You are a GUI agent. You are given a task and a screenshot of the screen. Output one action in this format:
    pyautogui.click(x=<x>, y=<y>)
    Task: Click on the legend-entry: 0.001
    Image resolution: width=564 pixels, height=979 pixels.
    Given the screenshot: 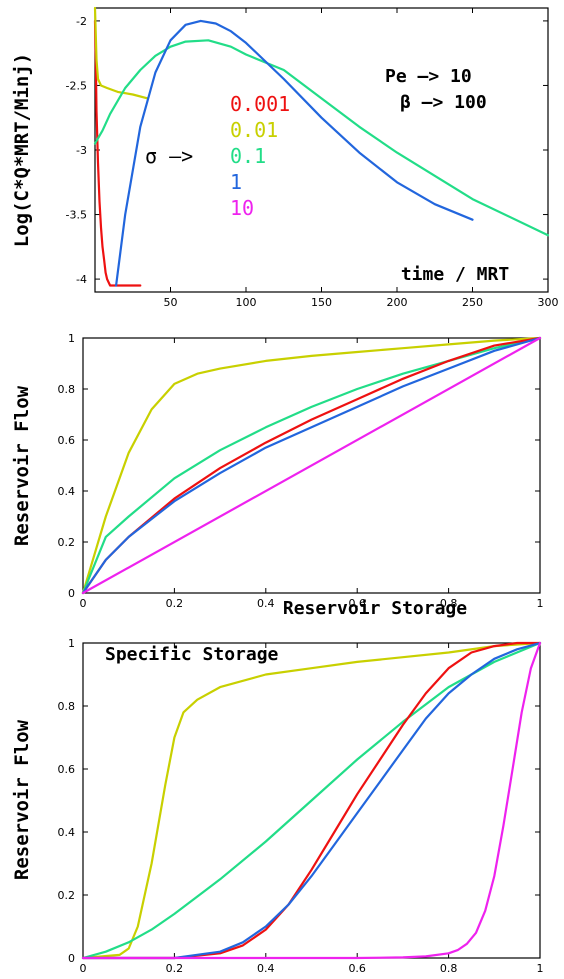 What is the action you would take?
    pyautogui.click(x=260, y=104)
    